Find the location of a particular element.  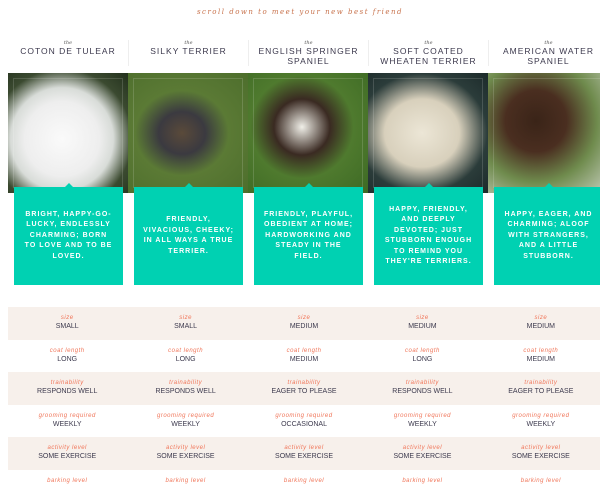

trait-value: WEEKLY is located at coordinates (541, 424).